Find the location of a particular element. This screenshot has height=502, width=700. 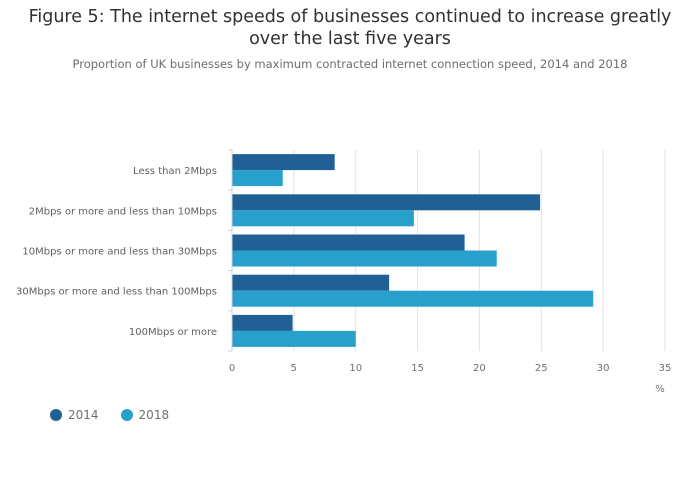

legend-marker-2014 is located at coordinates (56, 415).